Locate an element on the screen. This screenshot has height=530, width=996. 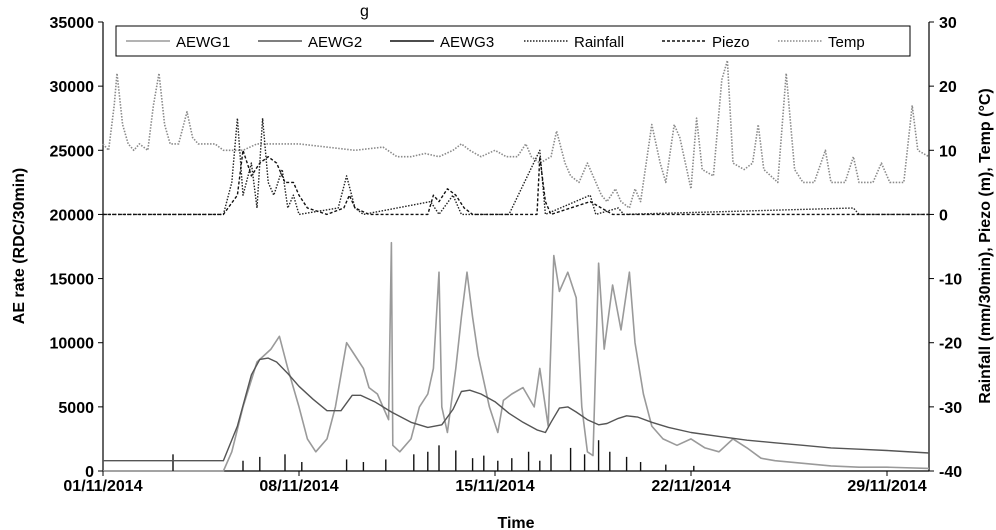
x-tick-label: 15/11/2014 is located at coordinates (494, 486).